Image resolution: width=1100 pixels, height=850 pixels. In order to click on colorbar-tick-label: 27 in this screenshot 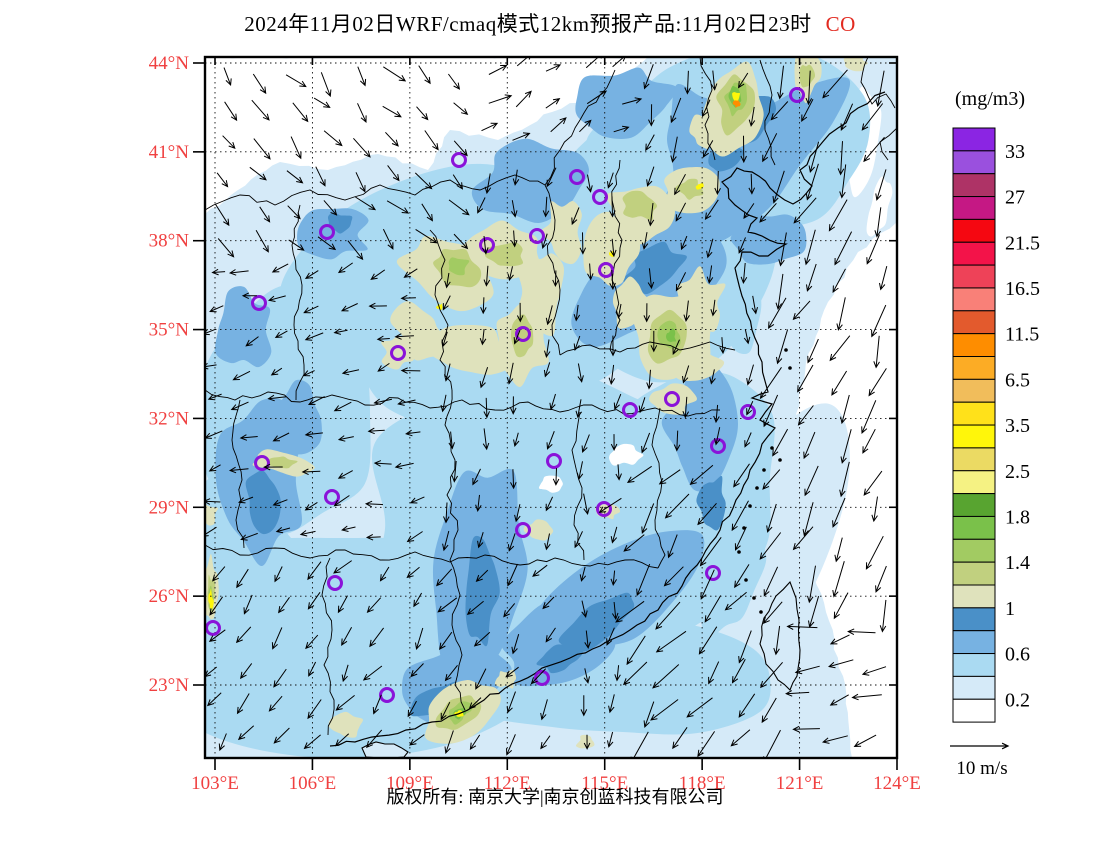, I will do `click(1015, 198)`.